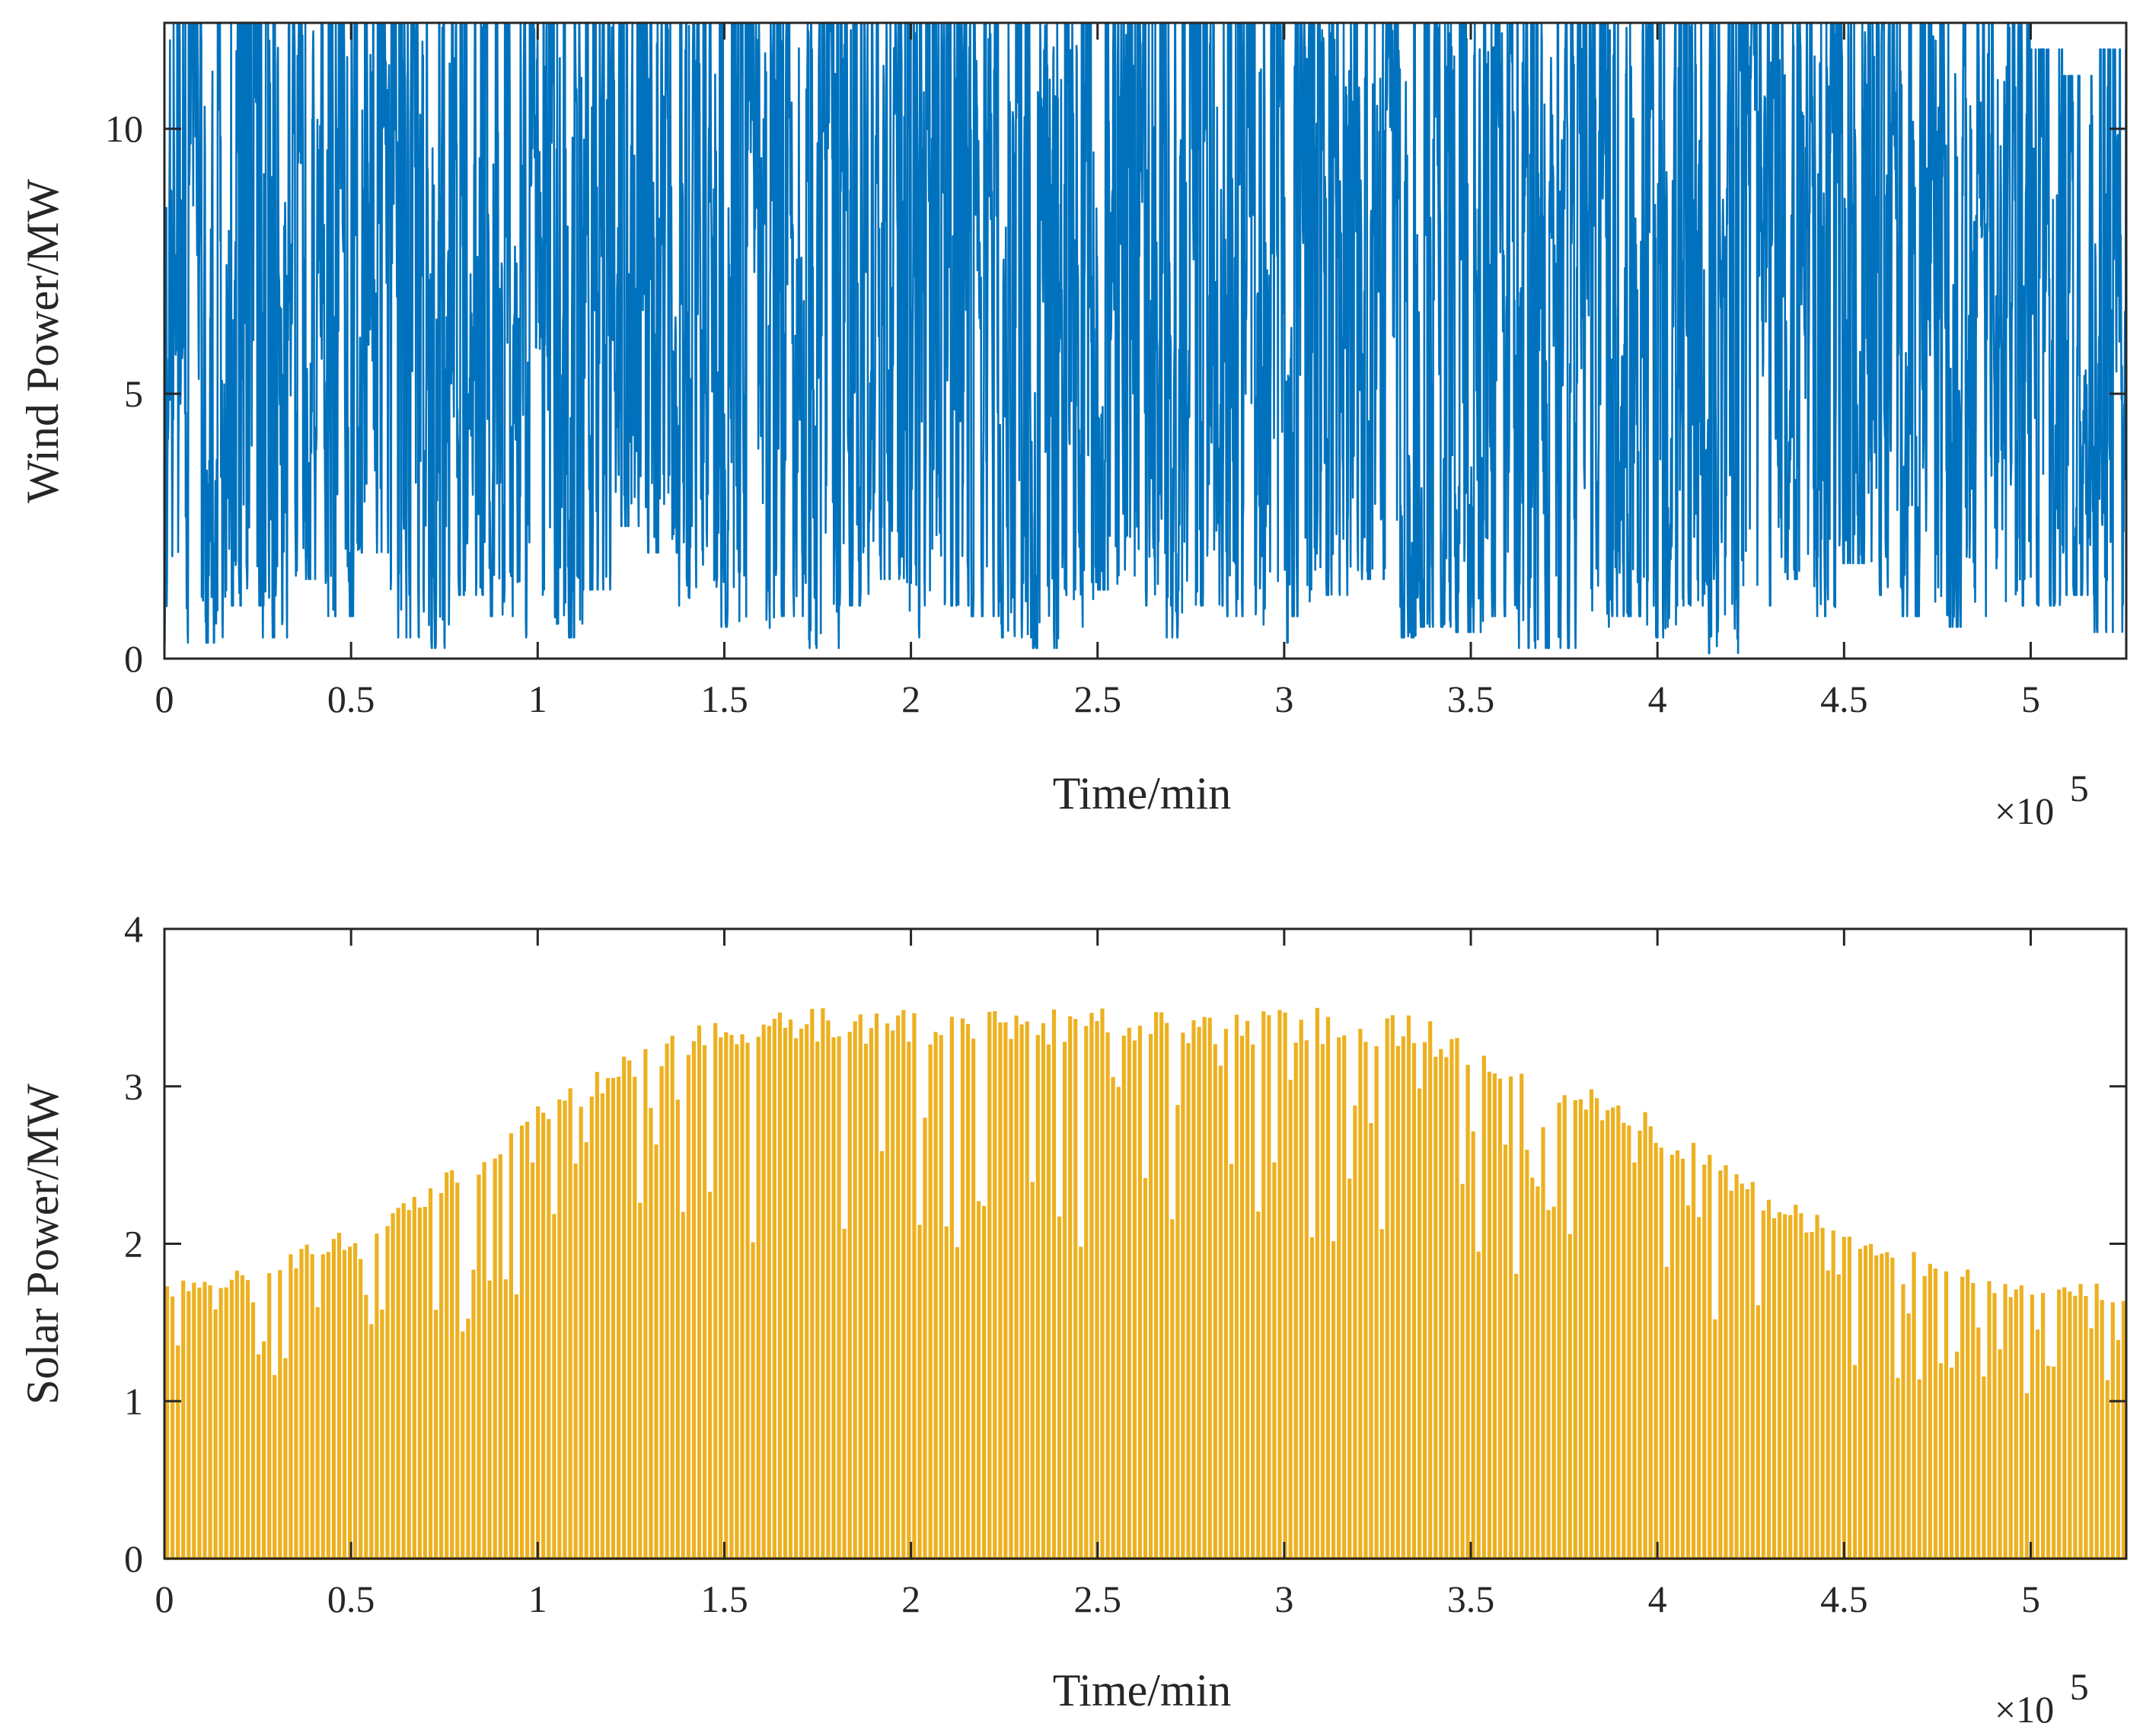  What do you see at coordinates (1097, 699) in the screenshot?
I see `wind-xtick-label: 2.5` at bounding box center [1097, 699].